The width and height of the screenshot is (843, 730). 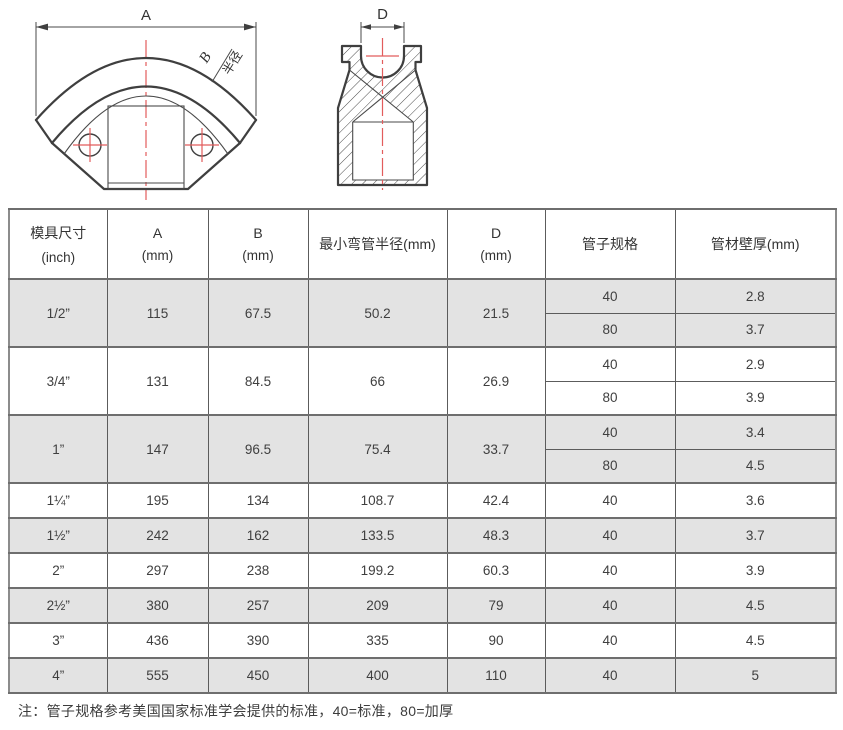 What do you see at coordinates (496, 233) in the screenshot?
I see `header-line1: D` at bounding box center [496, 233].